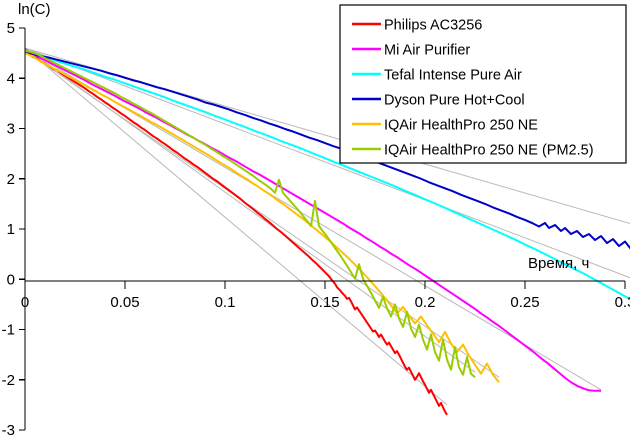  Describe the element at coordinates (124, 302) in the screenshot. I see `x-tick-label: 0.05` at that location.